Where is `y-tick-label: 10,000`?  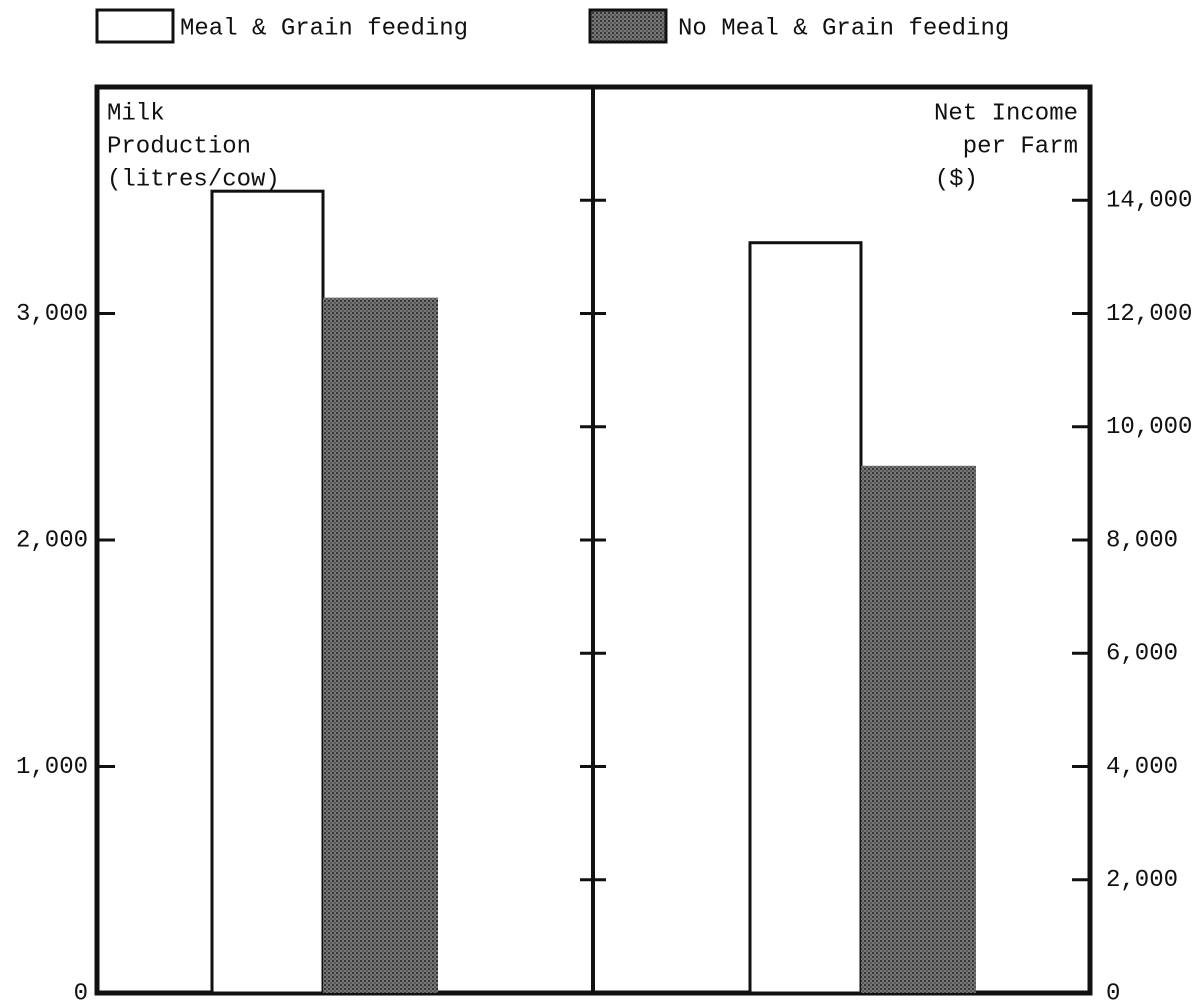
y-tick-label: 10,000 is located at coordinates (1149, 427).